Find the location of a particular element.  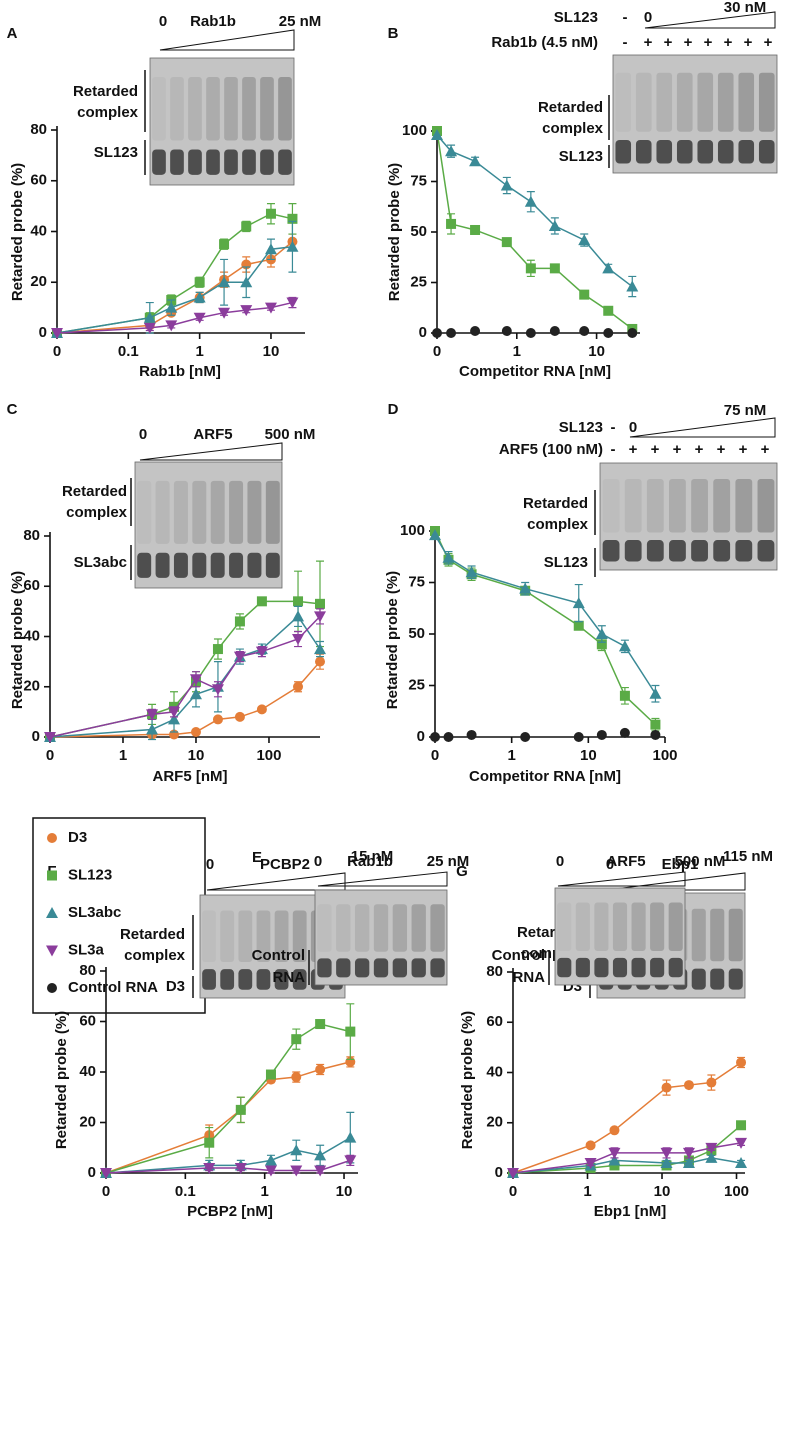

gel-end: 115 nM is located at coordinates (748, 856).